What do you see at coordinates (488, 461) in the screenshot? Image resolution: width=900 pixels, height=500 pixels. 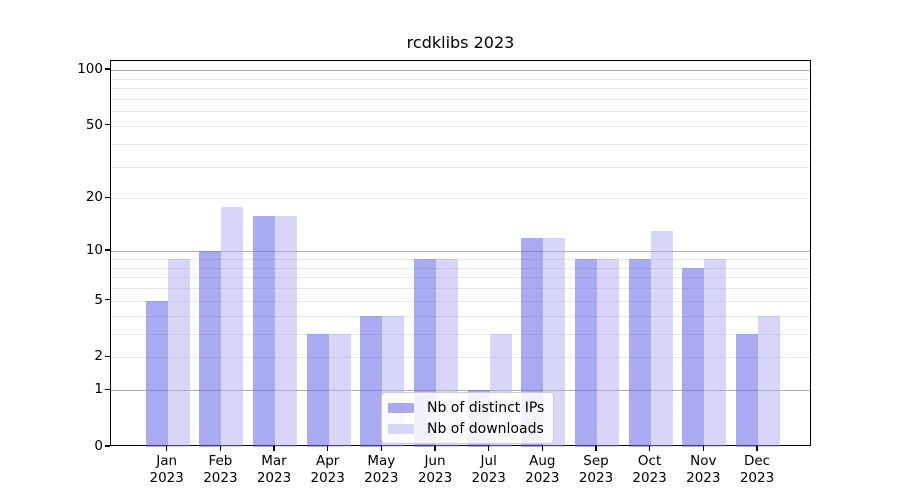 I see `x-tick-month: Jul` at bounding box center [488, 461].